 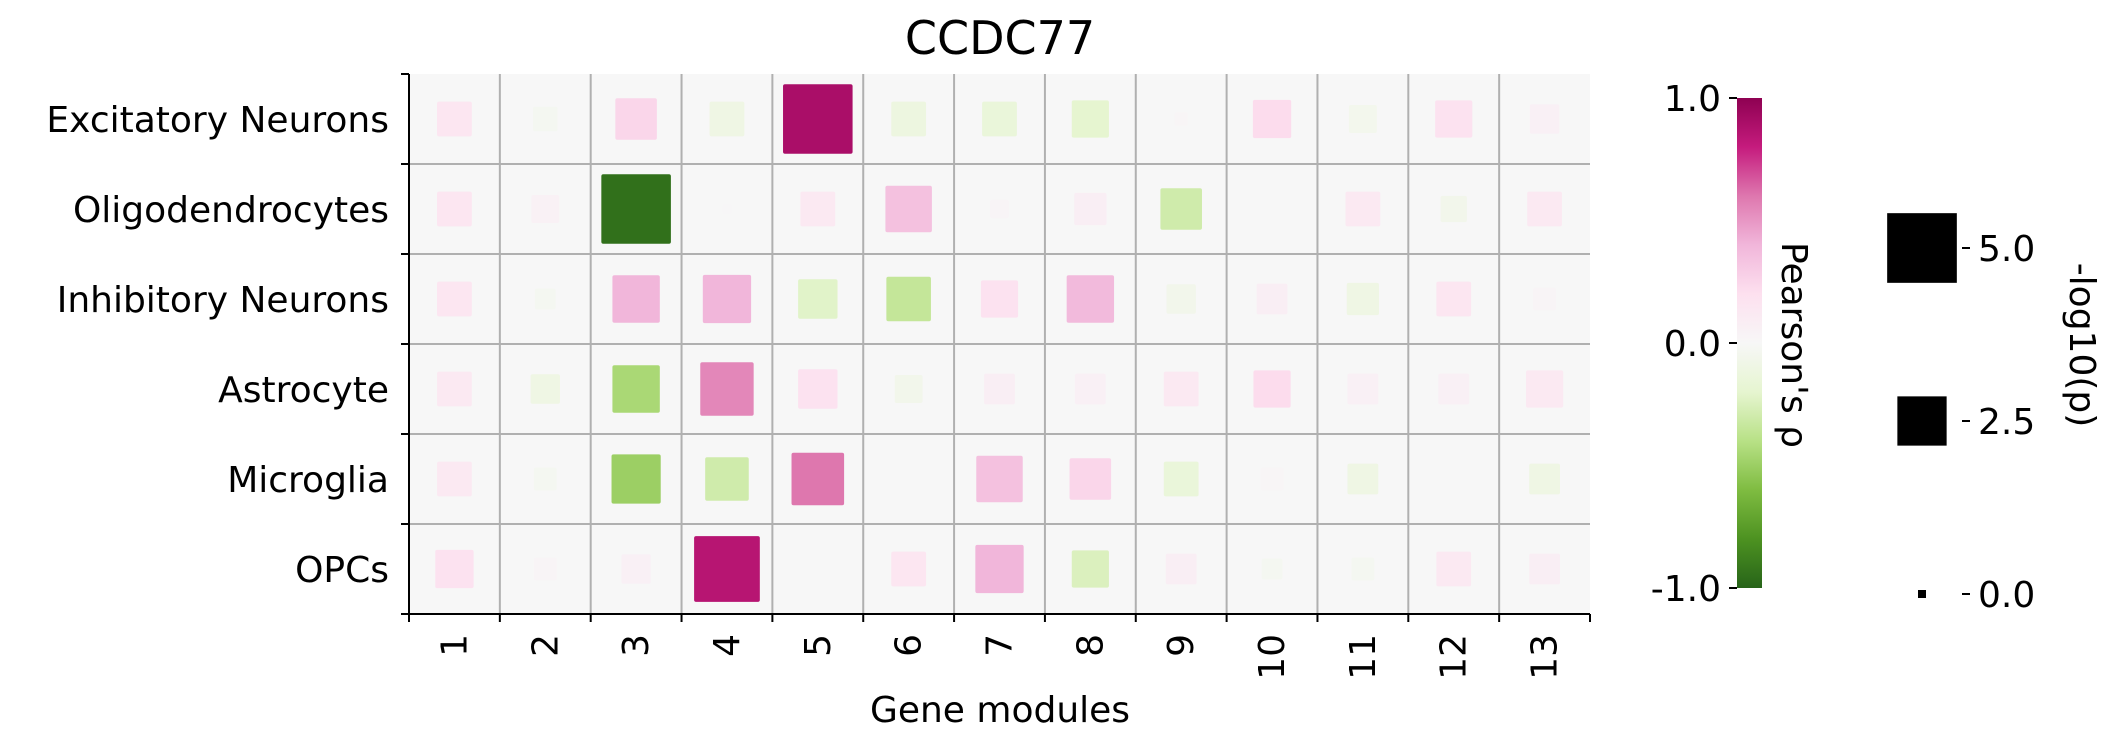 What do you see at coordinates (303, 390) in the screenshot?
I see `y-tick-label: Astrocyte` at bounding box center [303, 390].